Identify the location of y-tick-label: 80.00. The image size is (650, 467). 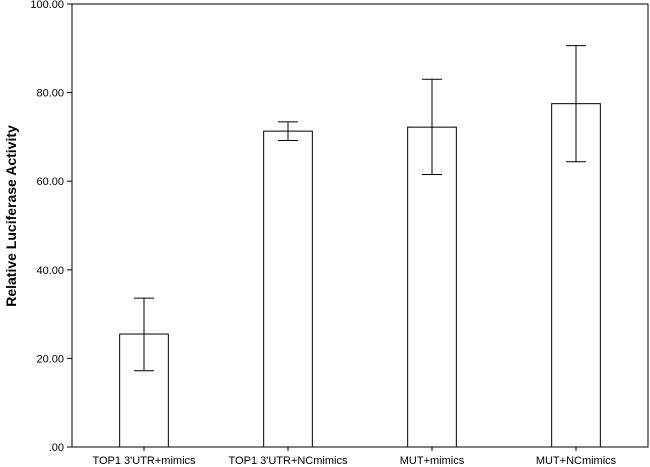
(50, 94).